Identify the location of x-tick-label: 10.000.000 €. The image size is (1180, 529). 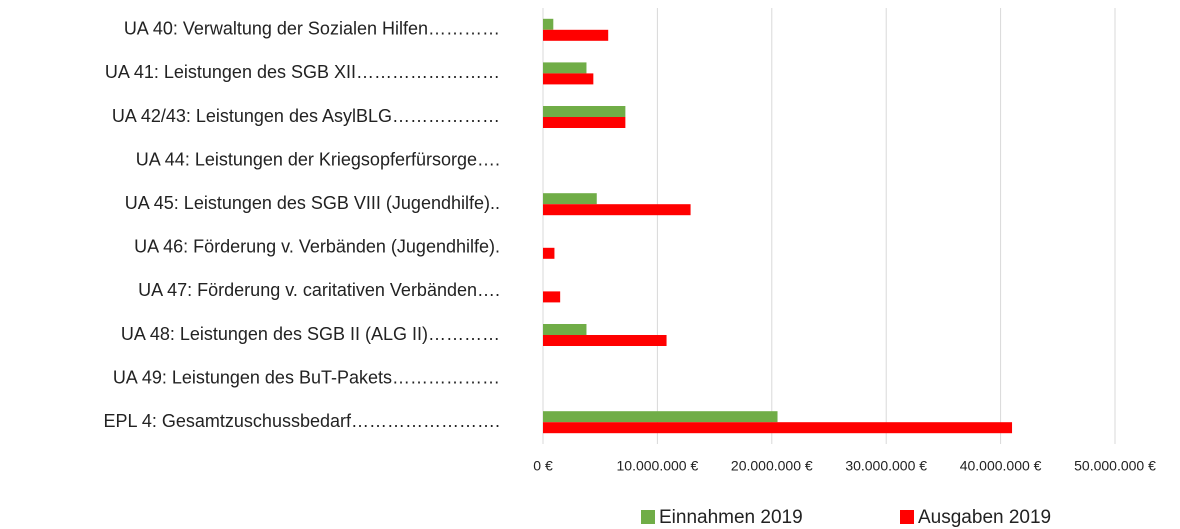
(658, 466).